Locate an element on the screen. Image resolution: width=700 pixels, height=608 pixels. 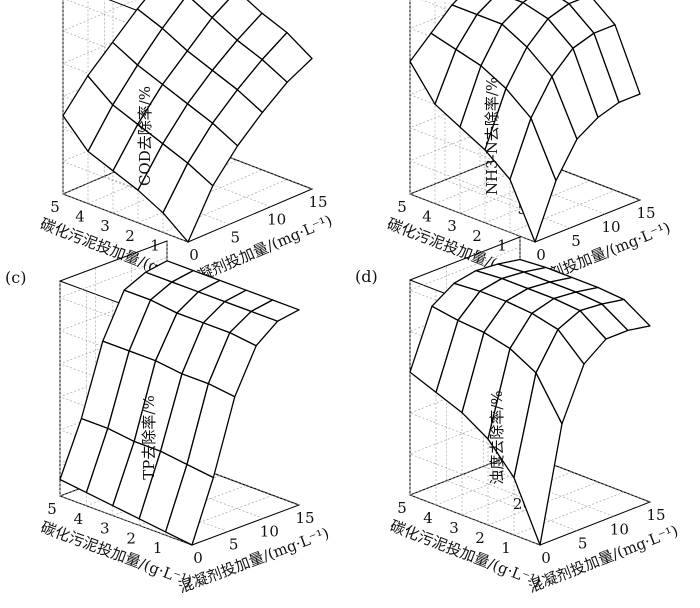
y-axis-label: 碳化污泥投加量/(g·L⁻¹) is located at coordinates (465, 554).